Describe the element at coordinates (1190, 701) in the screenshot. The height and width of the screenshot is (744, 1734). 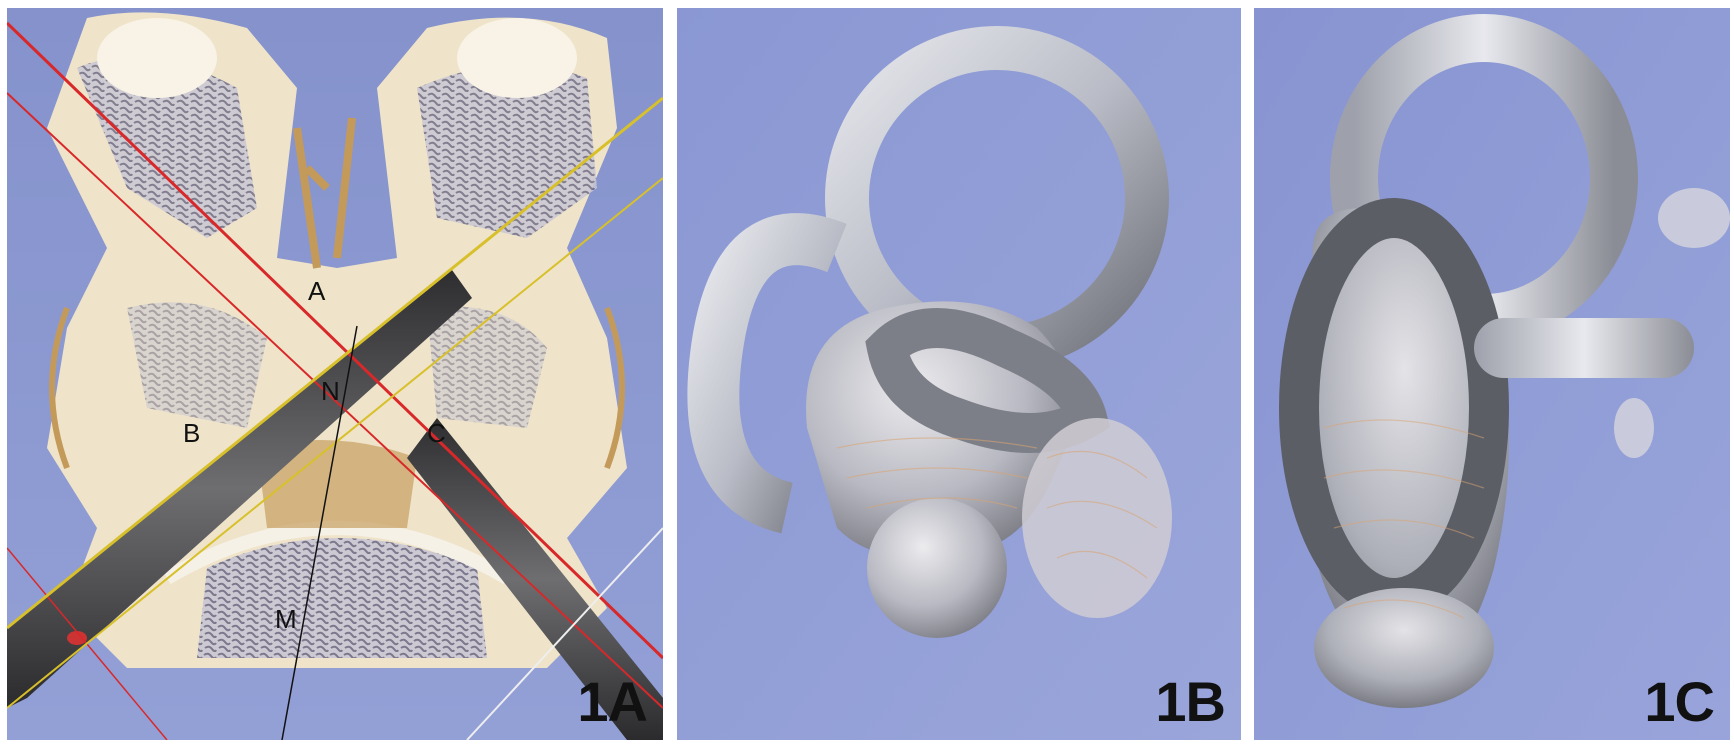
I see `panel-label-1b: 1B` at that location.